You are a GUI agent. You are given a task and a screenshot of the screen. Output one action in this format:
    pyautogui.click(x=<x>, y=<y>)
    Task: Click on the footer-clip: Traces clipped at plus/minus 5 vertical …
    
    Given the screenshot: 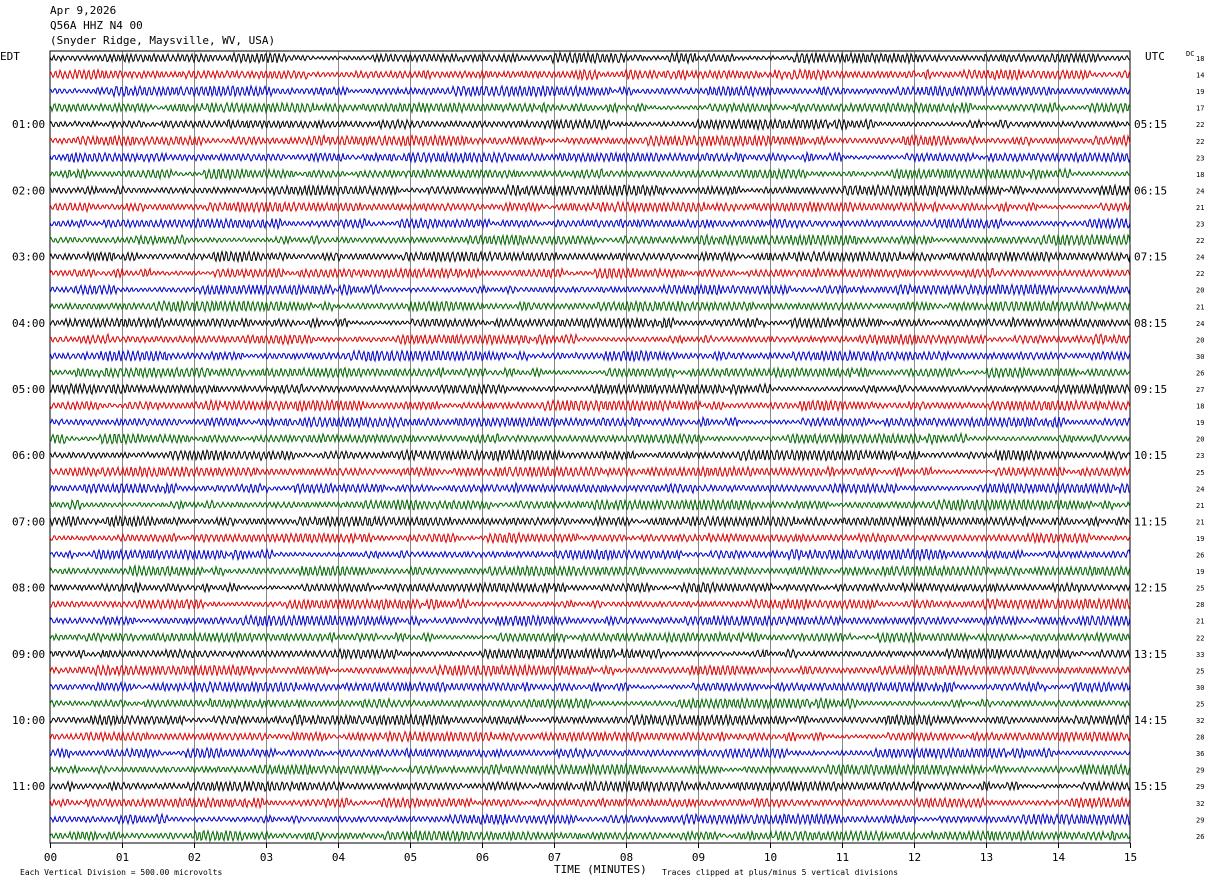 What is the action you would take?
    pyautogui.click(x=780, y=872)
    